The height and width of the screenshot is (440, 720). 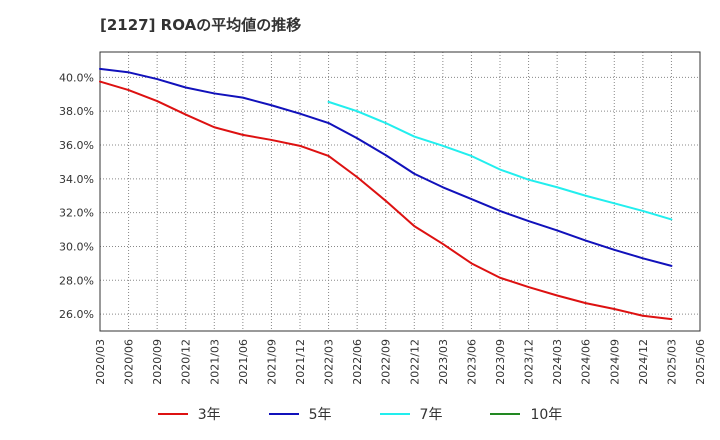 I want to click on x-tick-label: 2023/09, so click(x=500, y=362).